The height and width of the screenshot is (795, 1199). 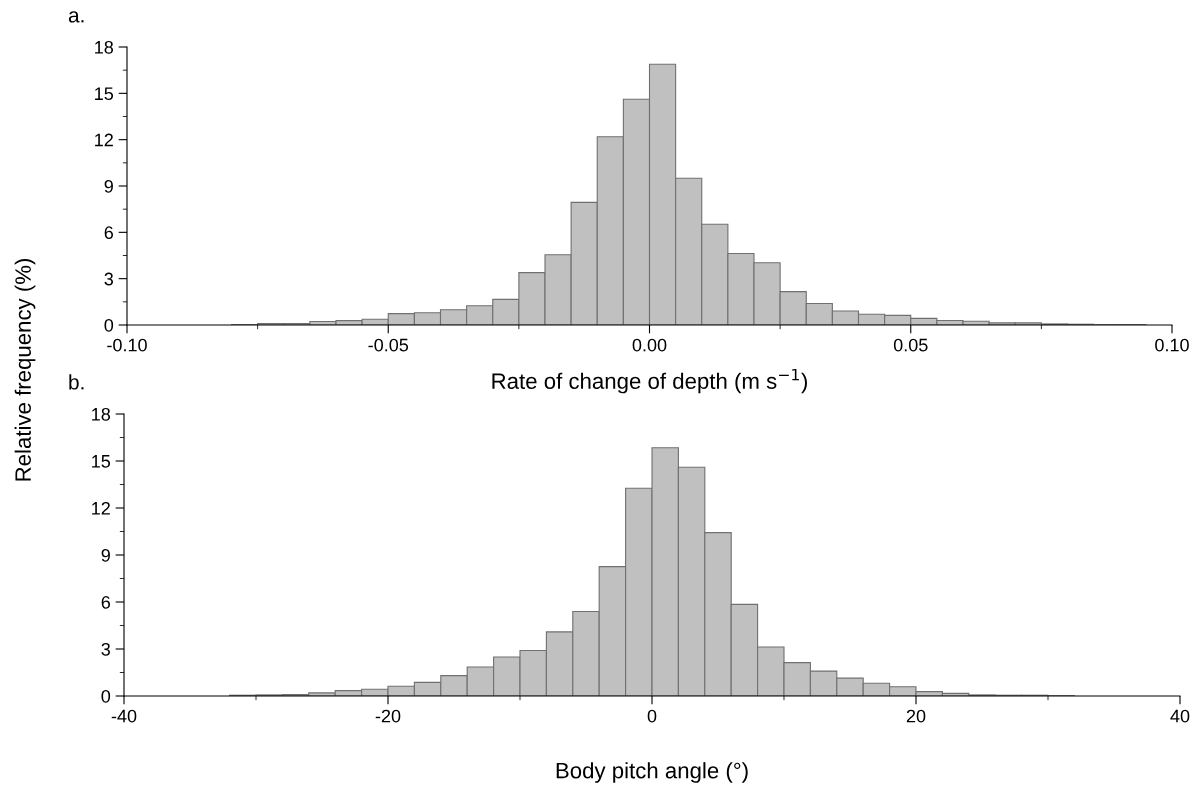 What do you see at coordinates (649, 345) in the screenshot?
I see `x-tick-label: 0.00` at bounding box center [649, 345].